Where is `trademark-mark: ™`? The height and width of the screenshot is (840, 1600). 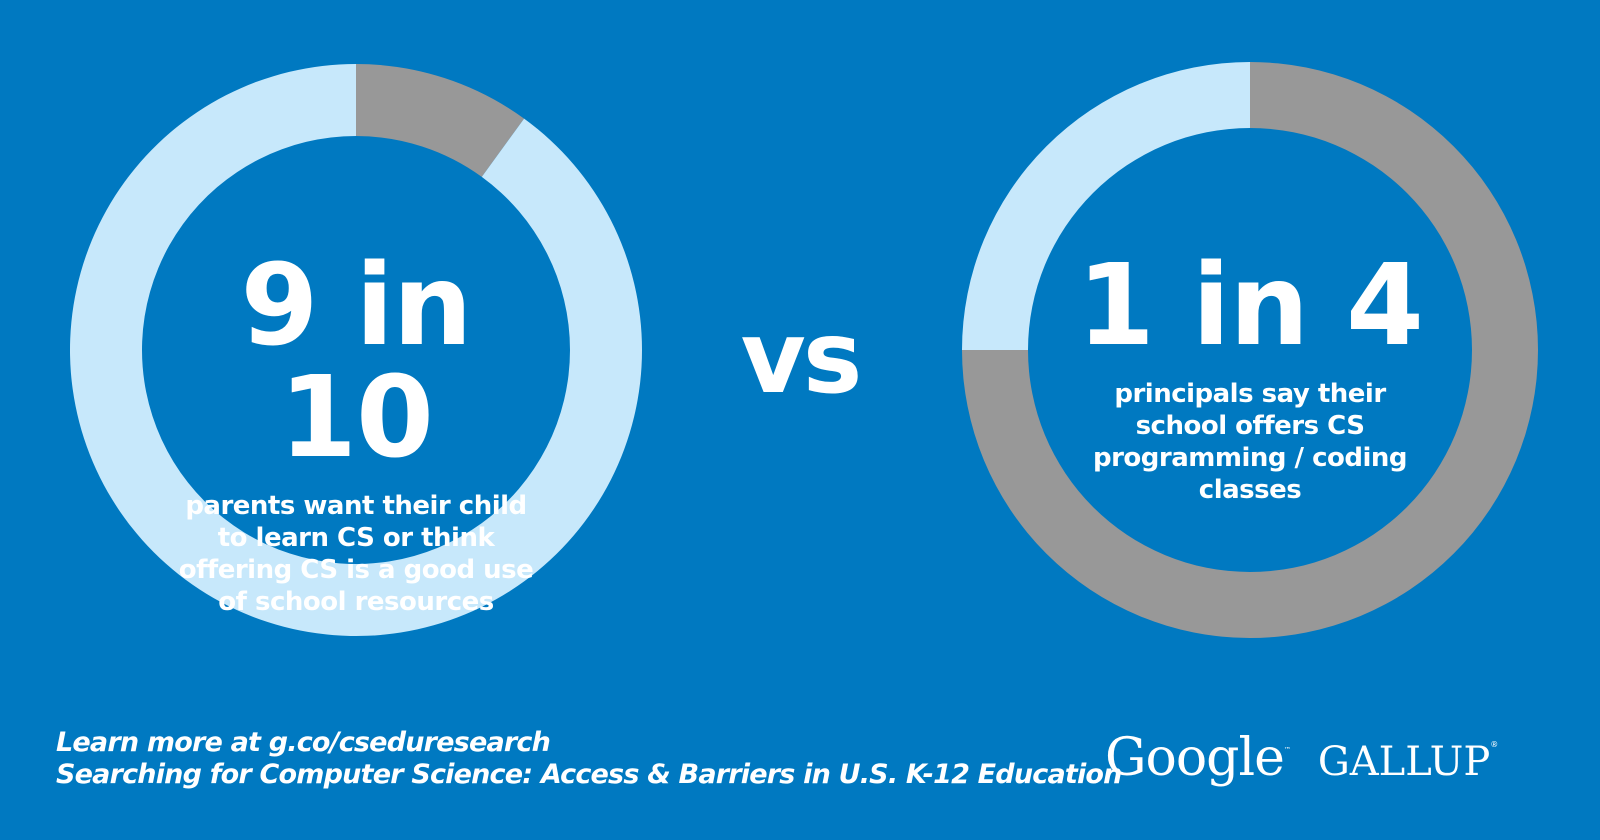 trademark-mark: ™ is located at coordinates (1287, 750).